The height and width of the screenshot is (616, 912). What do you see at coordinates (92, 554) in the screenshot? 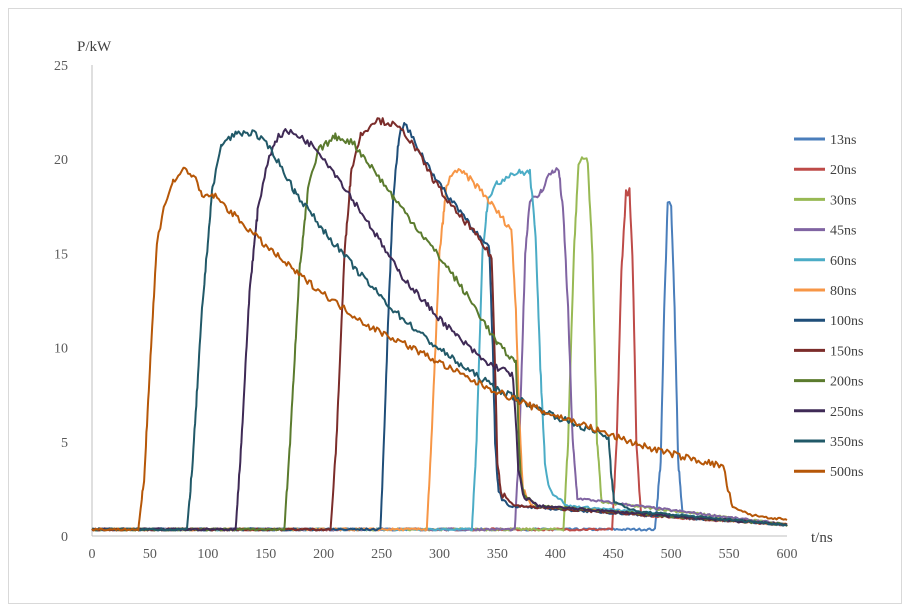
I see `x-tick-label: 0` at bounding box center [92, 554].